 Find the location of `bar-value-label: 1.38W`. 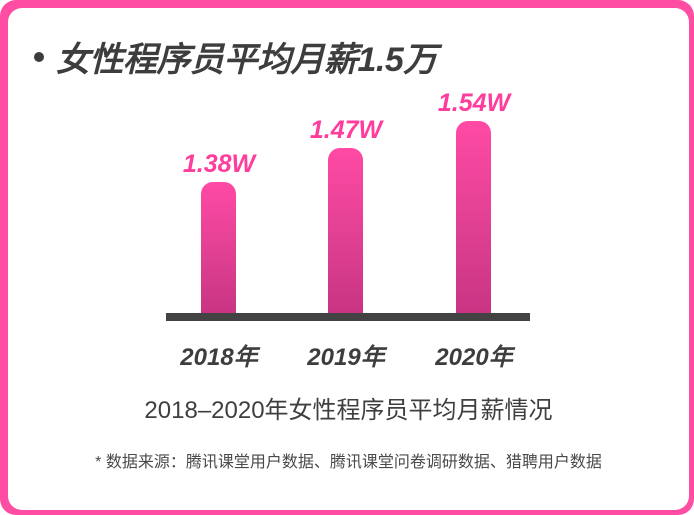

bar-value-label: 1.38W is located at coordinates (219, 164).